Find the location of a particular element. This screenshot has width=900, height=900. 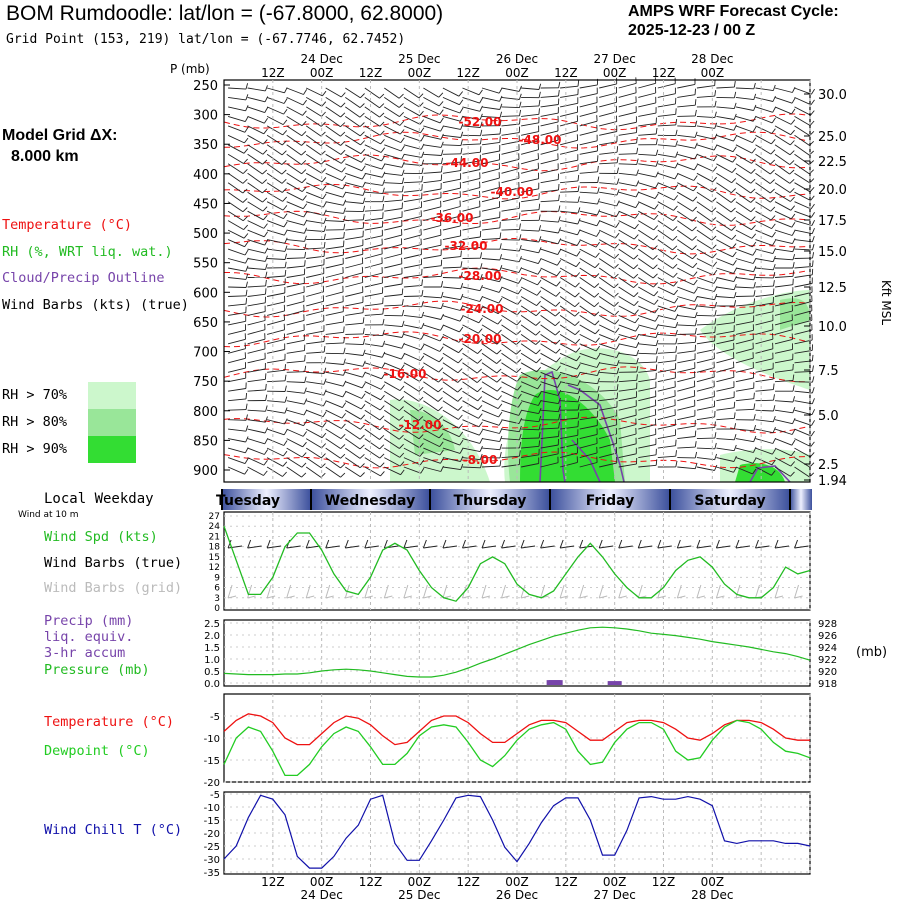

isotherm-line is located at coordinates (515, 218).